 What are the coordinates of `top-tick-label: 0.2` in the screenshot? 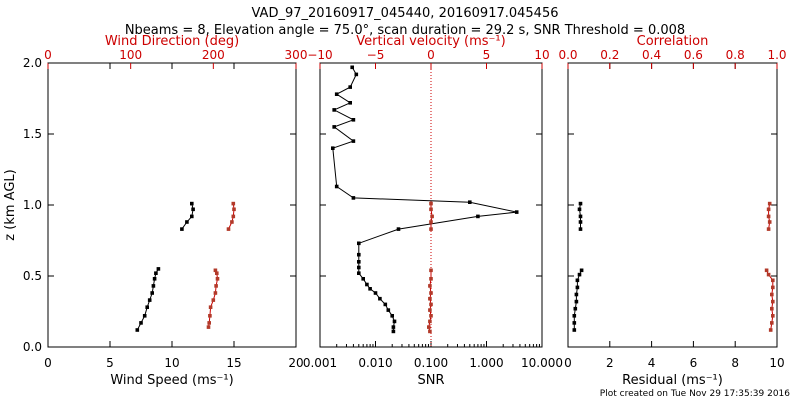 It's located at (609, 55).